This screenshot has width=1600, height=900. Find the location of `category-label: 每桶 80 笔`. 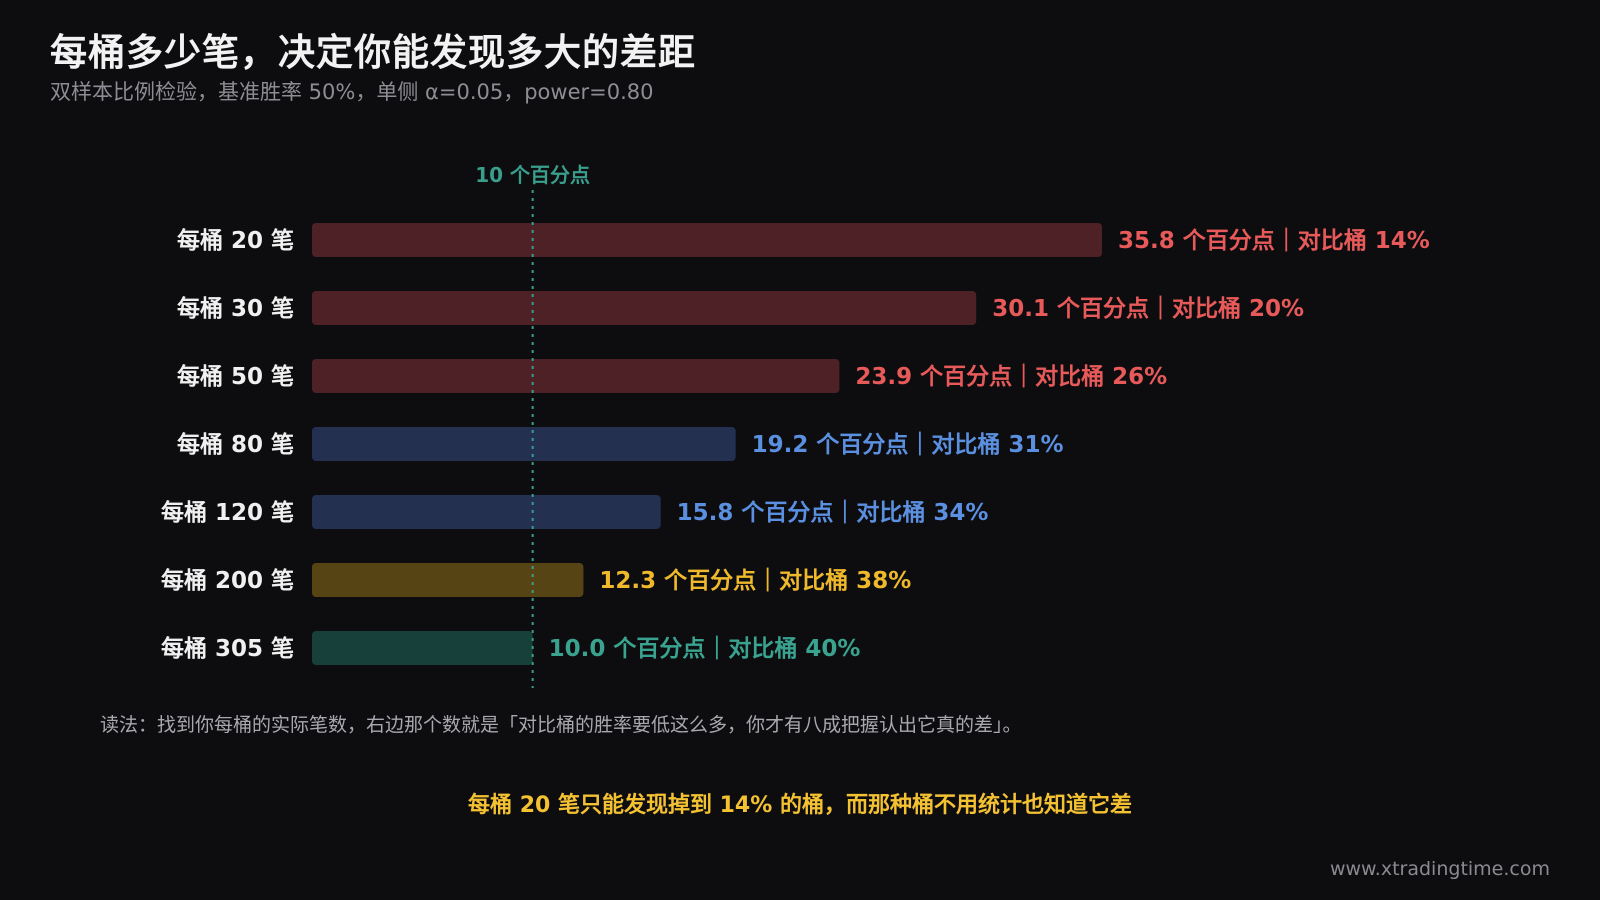

category-label: 每桶 80 笔 is located at coordinates (235, 444).